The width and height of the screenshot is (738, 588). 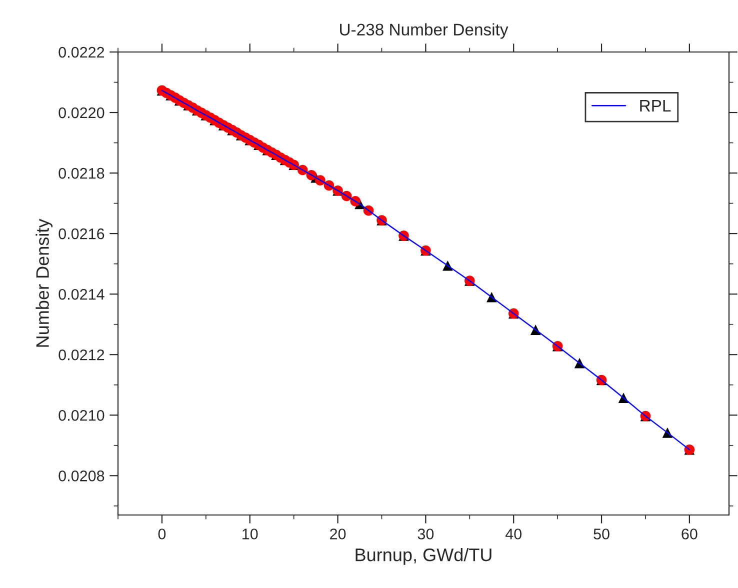 I want to click on x-axis-title: Burnup, GWd/TU, so click(x=424, y=556).